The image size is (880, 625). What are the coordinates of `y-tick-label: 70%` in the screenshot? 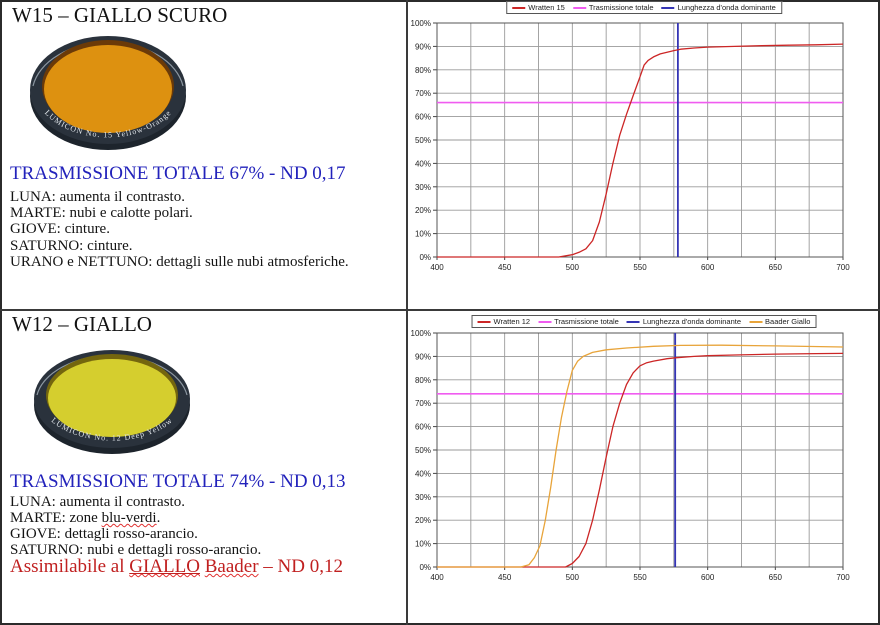 It's located at (423, 403).